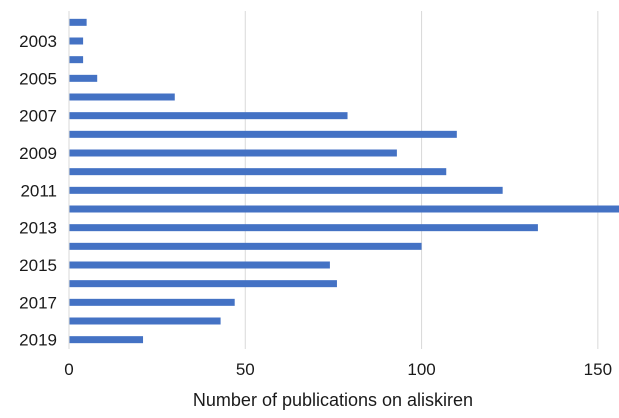  What do you see at coordinates (208, 116) in the screenshot?
I see `bar-2007` at bounding box center [208, 116].